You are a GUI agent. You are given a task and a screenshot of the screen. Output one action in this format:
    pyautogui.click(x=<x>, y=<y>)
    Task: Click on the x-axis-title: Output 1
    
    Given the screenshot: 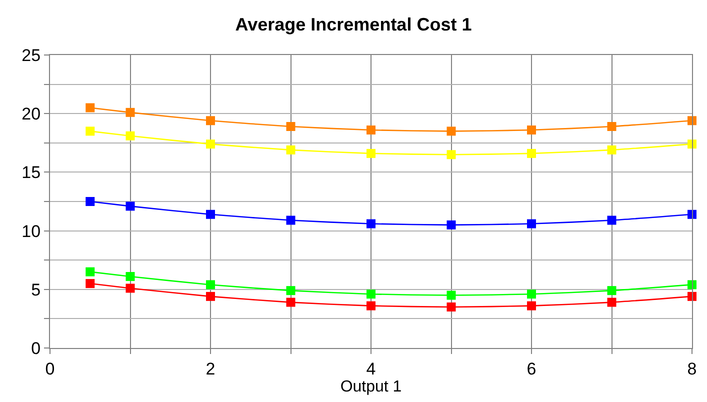 What is the action you would take?
    pyautogui.click(x=371, y=387)
    